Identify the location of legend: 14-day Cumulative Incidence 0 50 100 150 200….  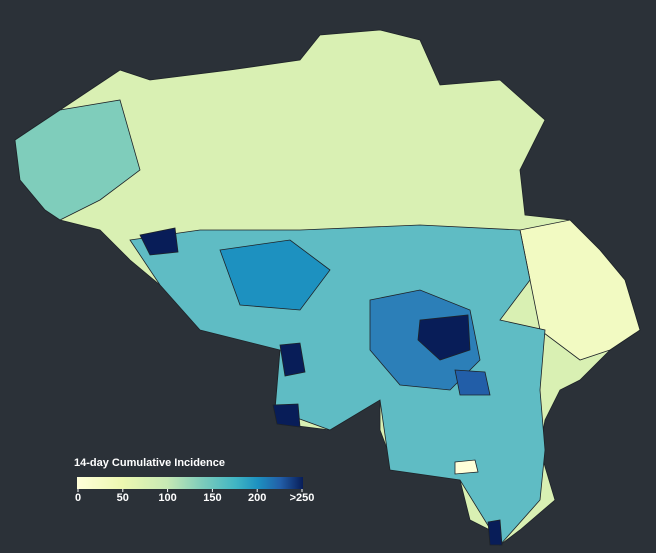
(194, 480).